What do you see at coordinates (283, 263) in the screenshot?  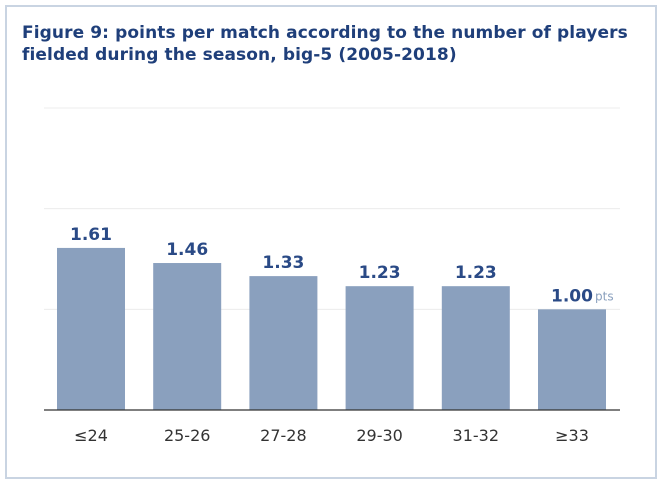 I see `value-label-2: 1.33` at bounding box center [283, 263].